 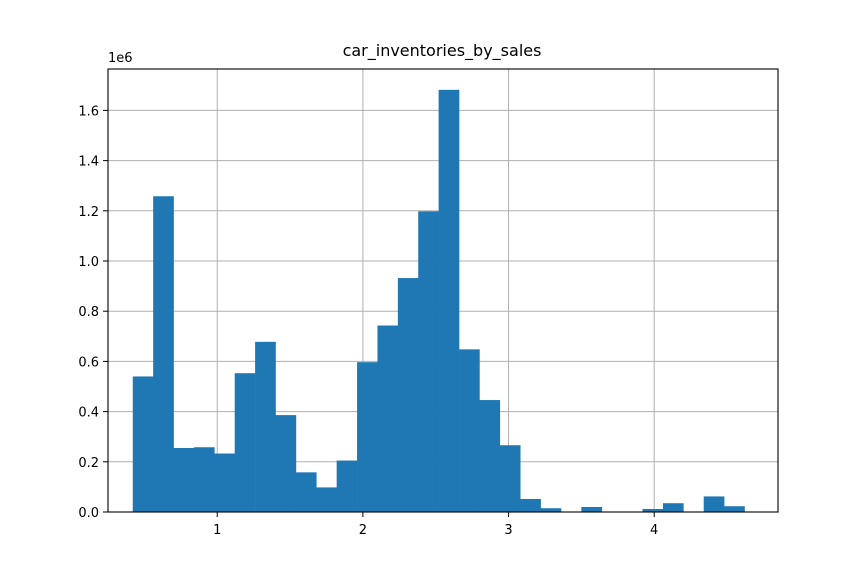 I want to click on y-tick-label: 1.2, so click(x=88, y=212).